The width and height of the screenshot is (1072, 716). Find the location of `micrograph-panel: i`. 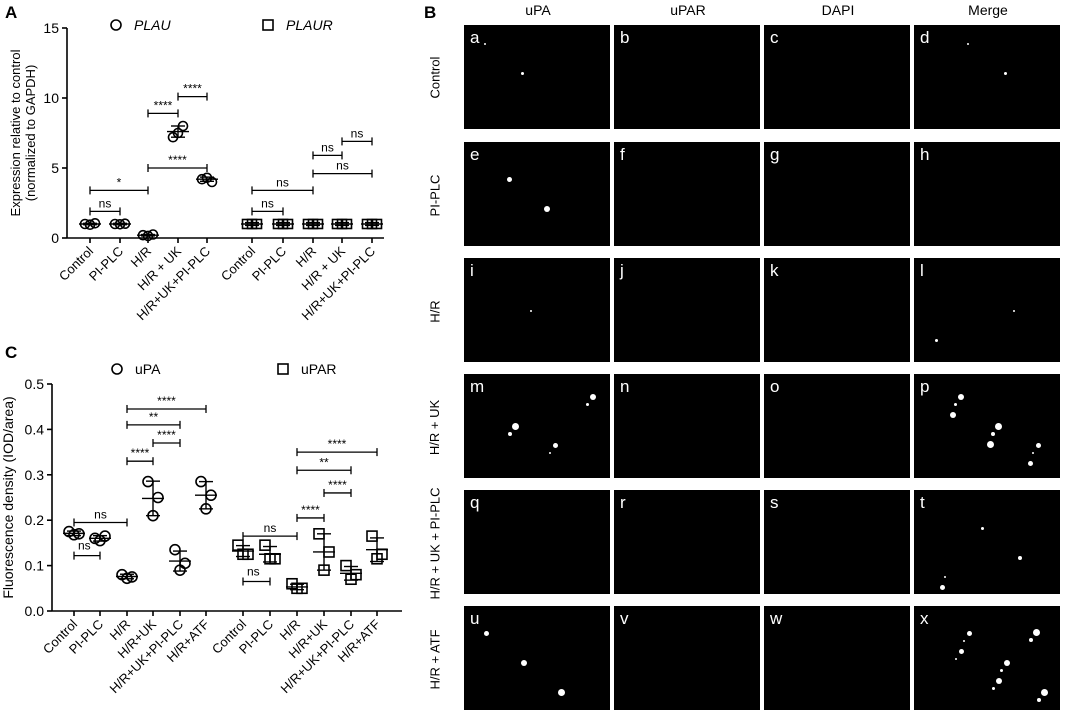

micrograph-panel: i is located at coordinates (537, 310).